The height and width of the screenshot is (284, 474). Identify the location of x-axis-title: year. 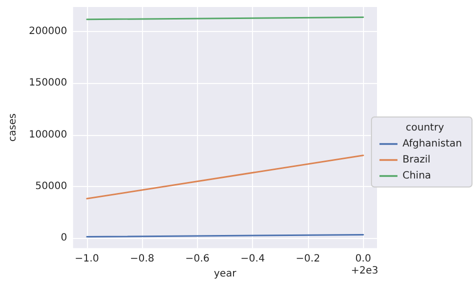
(226, 274).